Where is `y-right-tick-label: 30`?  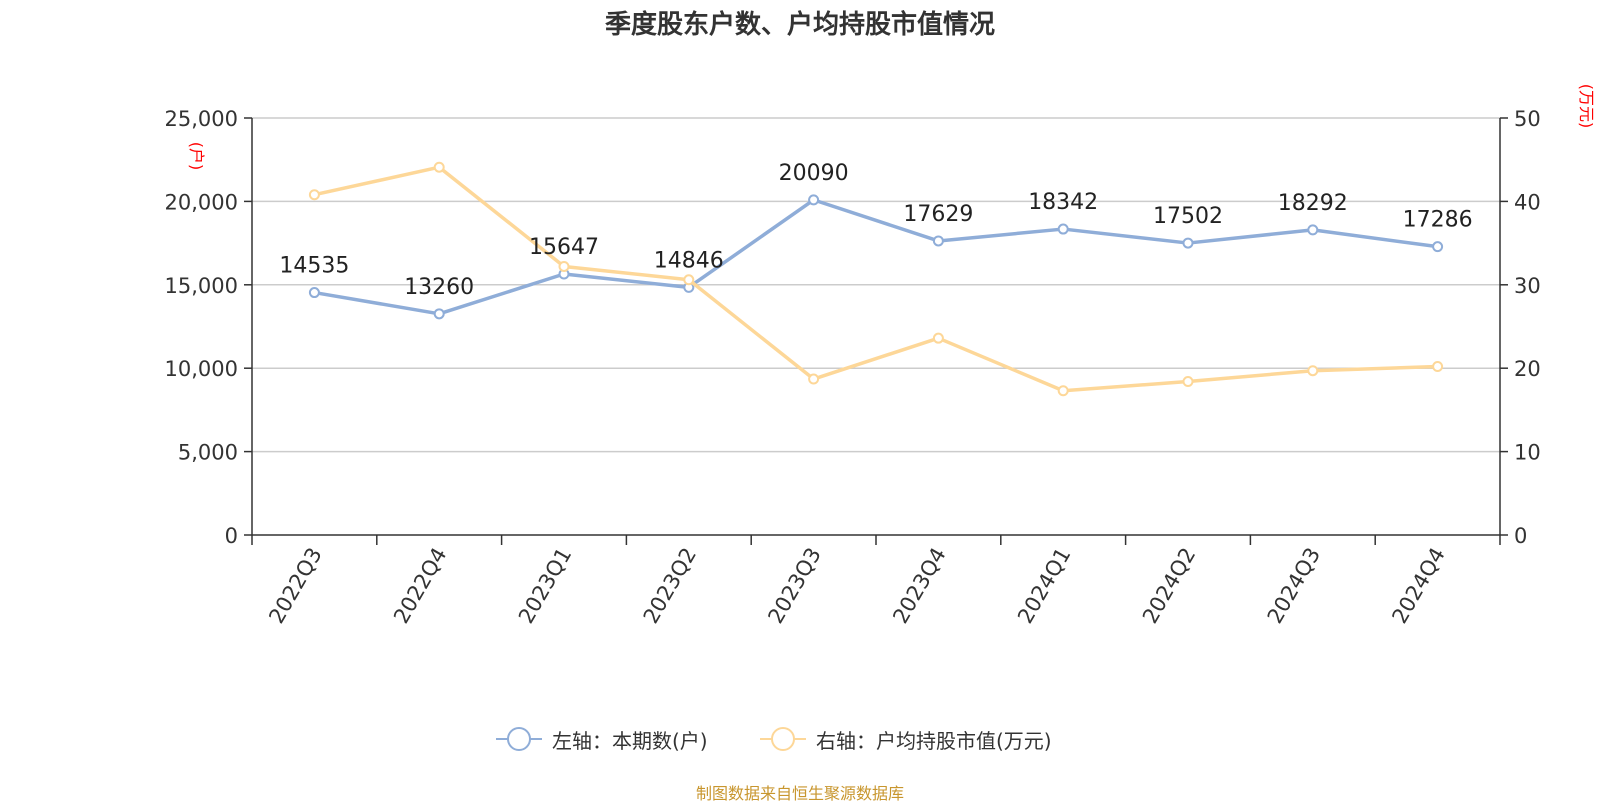
y-right-tick-label: 30 is located at coordinates (1527, 286).